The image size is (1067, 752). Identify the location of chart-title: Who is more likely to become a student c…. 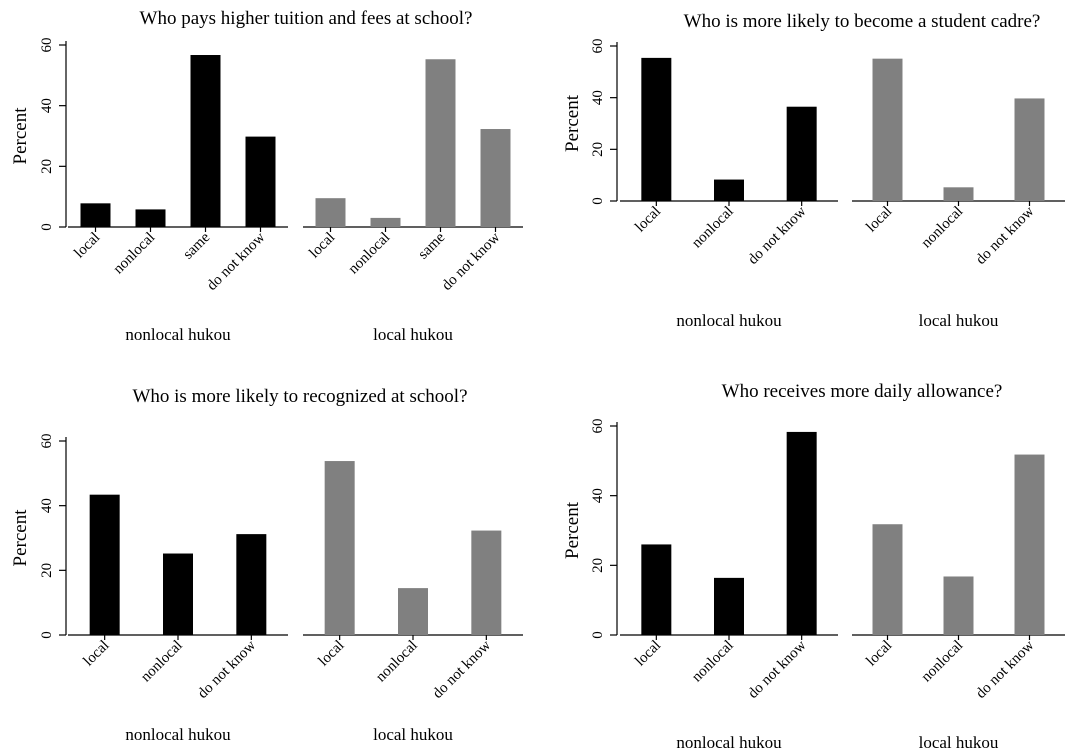
(862, 21).